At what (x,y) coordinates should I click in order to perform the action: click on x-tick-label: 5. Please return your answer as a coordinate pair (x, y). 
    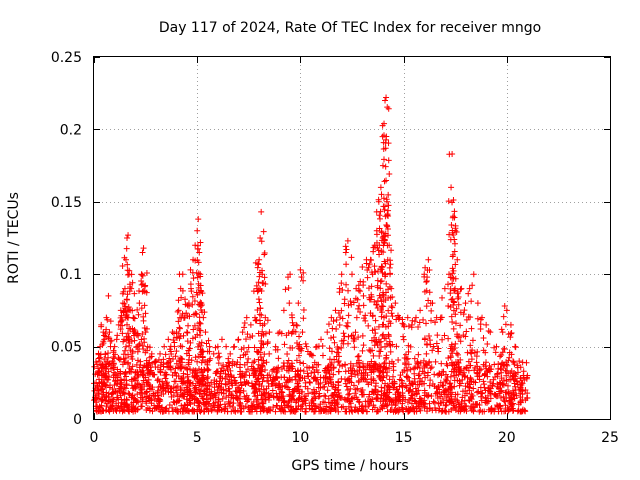
    Looking at the image, I should click on (197, 438).